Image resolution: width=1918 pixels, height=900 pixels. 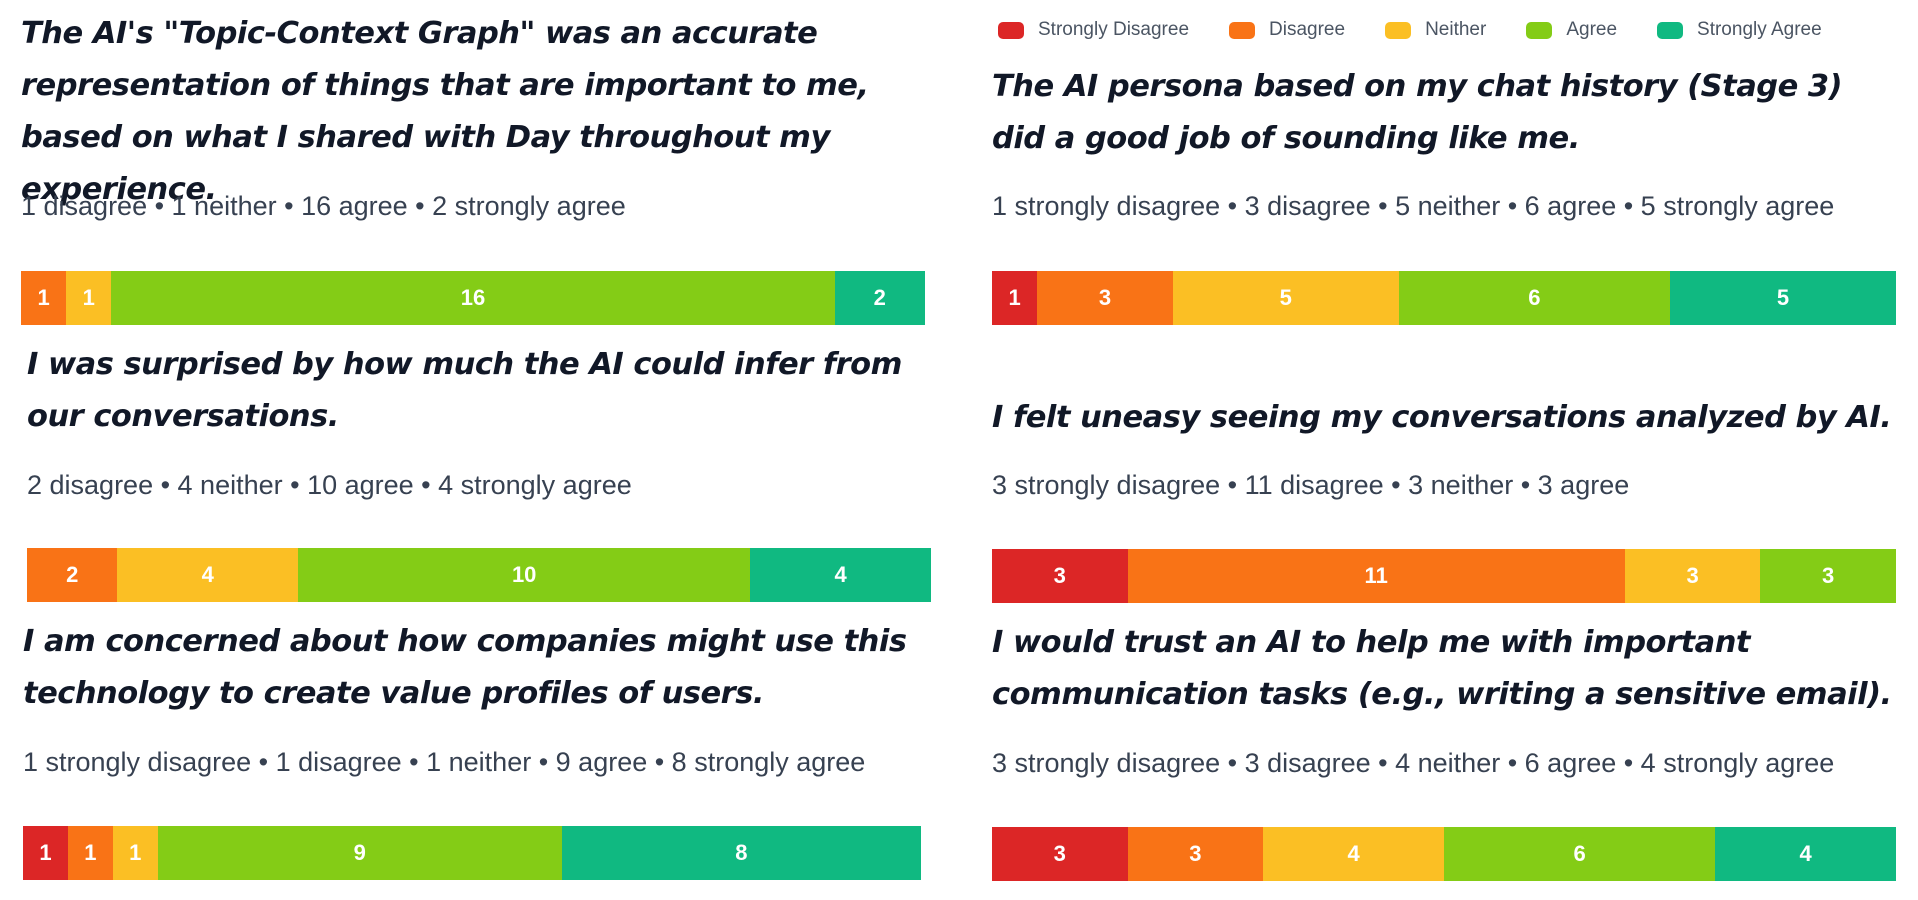 I want to click on bar-segment-neither: 3, so click(x=1692, y=576).